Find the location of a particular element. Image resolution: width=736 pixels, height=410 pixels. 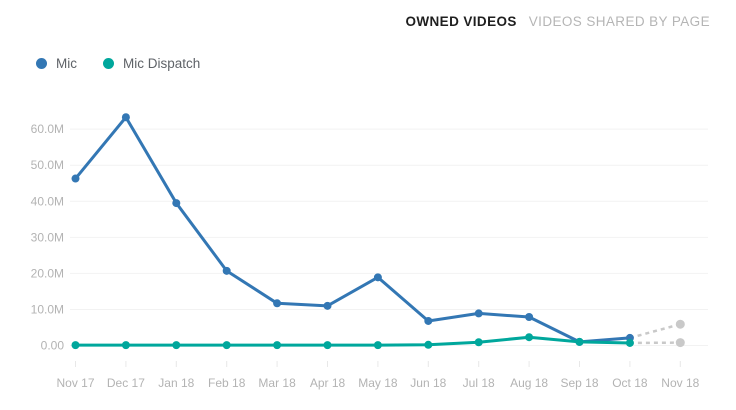

x-axis-label: Mar 18 is located at coordinates (277, 383).